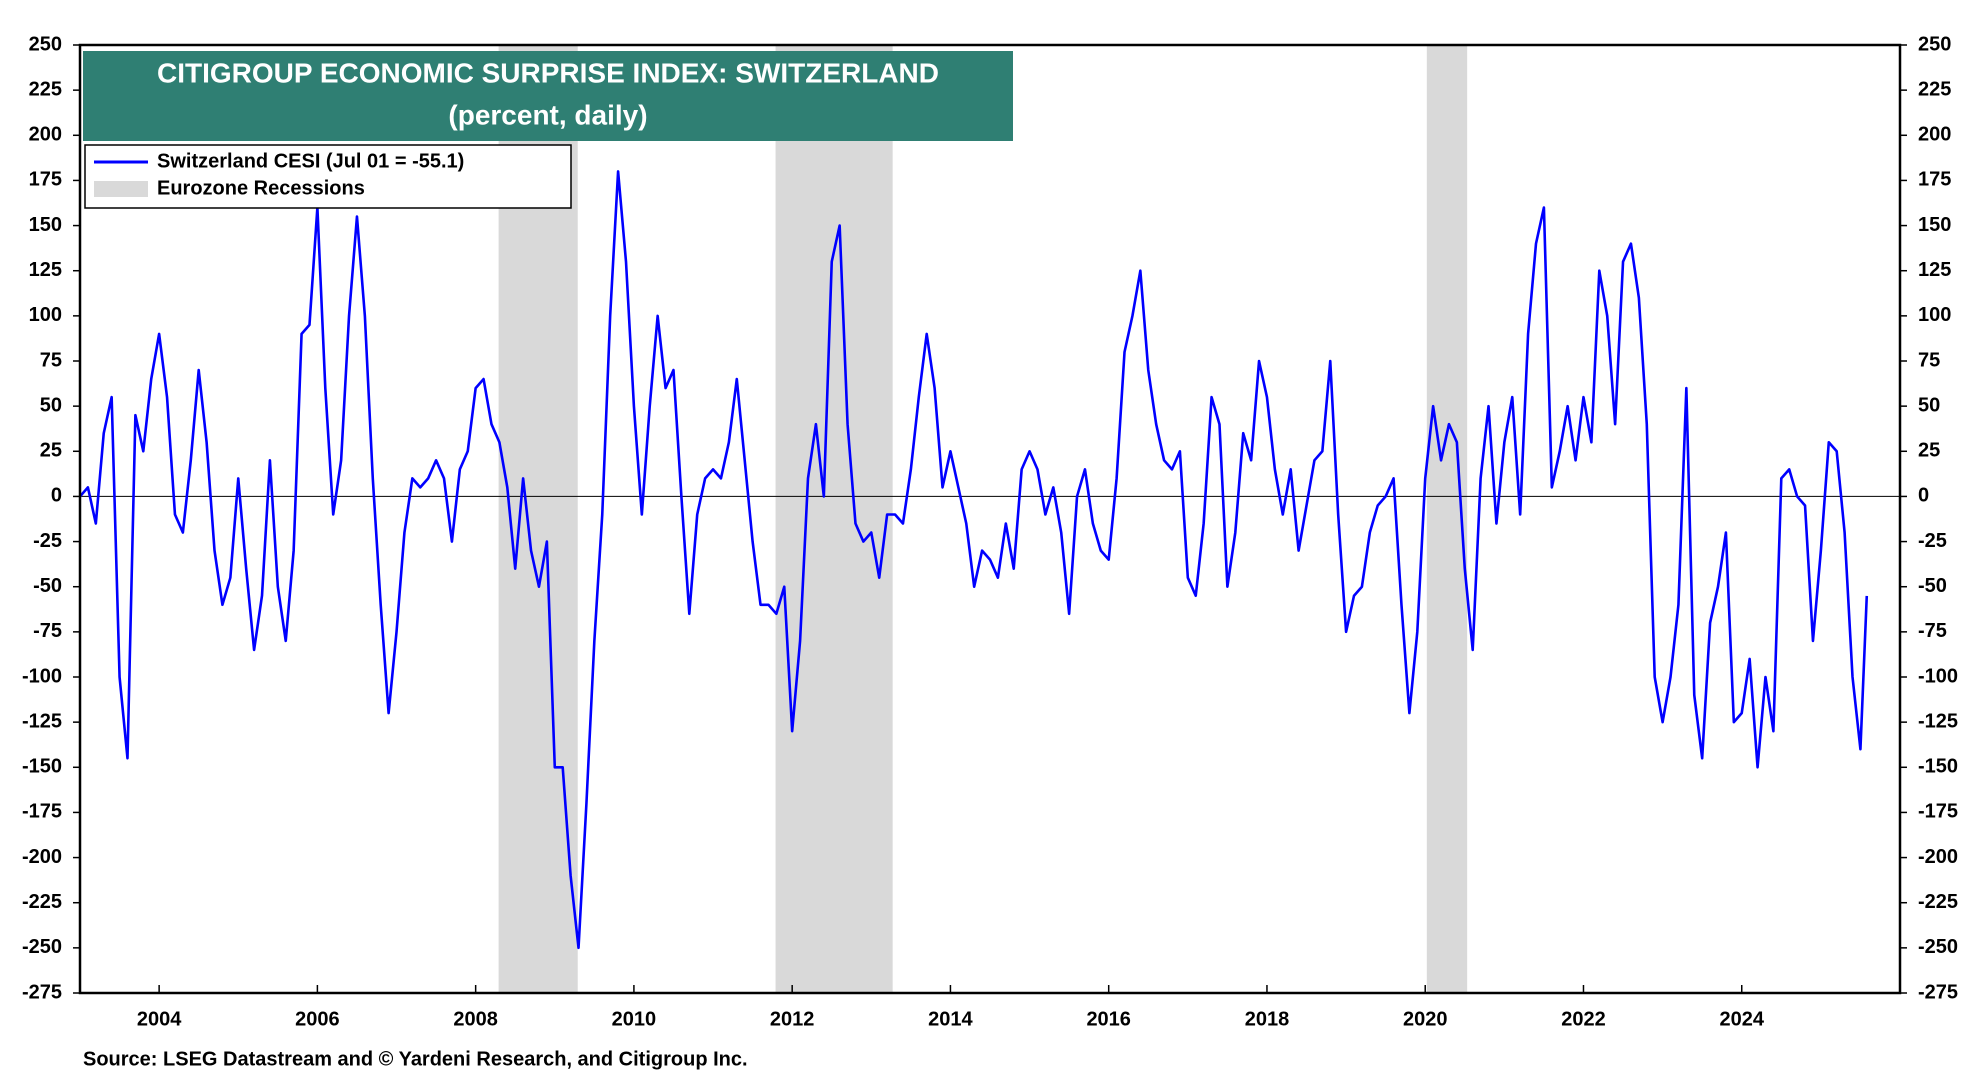  I want to click on y2-tick-label: -250, so click(1938, 947).